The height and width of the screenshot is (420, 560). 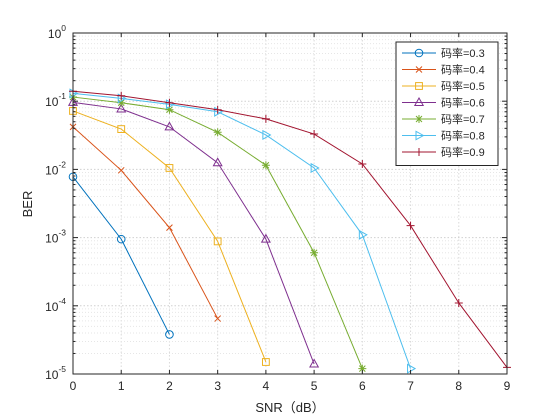 I want to click on legend-item: 码率=0.3, so click(x=443, y=53).